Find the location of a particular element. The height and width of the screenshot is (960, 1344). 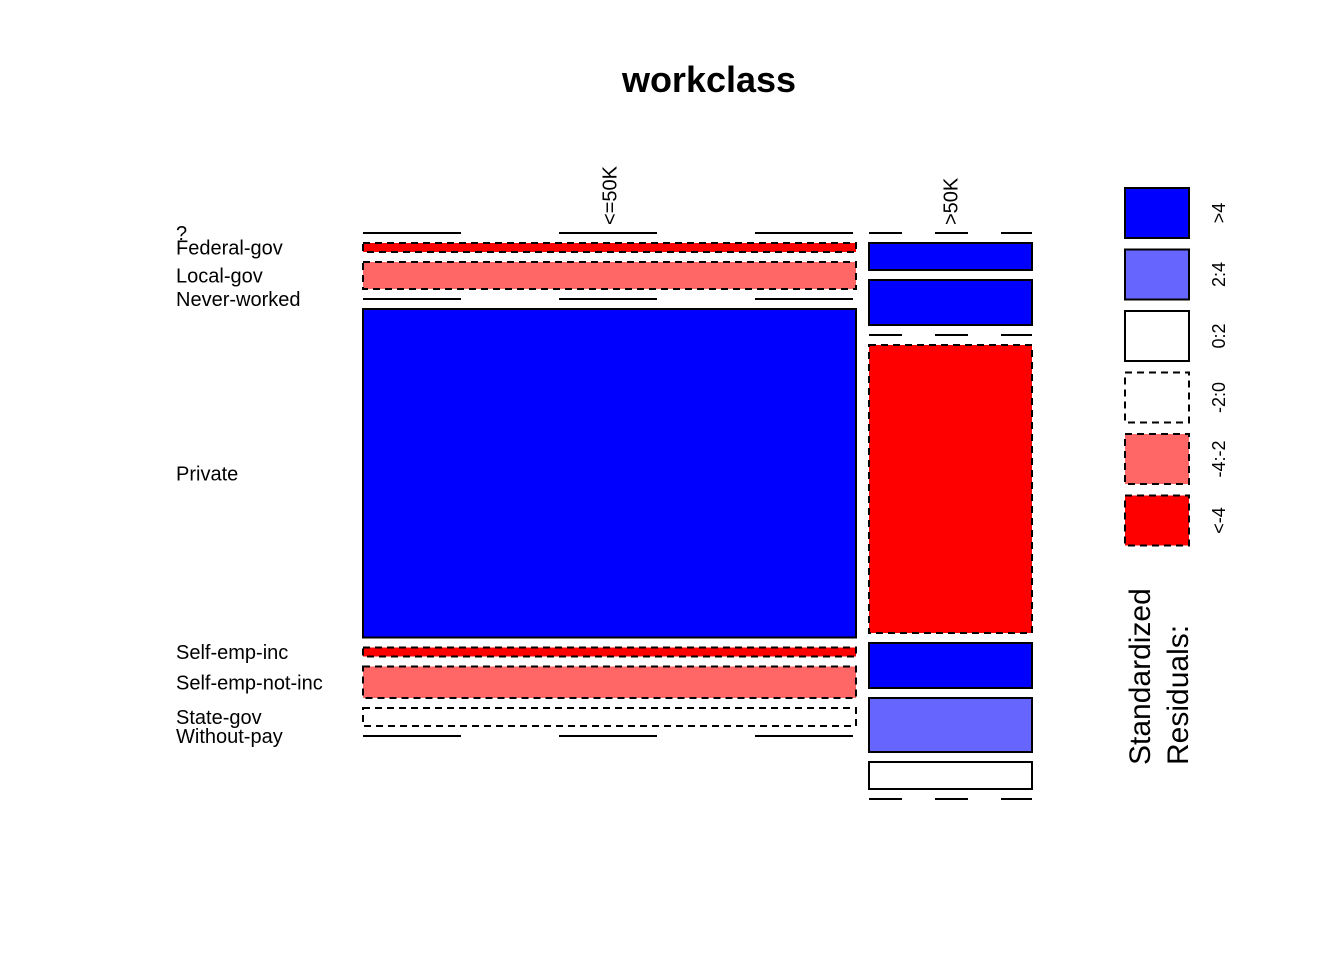

legend-label-5: <-4 is located at coordinates (1219, 520).